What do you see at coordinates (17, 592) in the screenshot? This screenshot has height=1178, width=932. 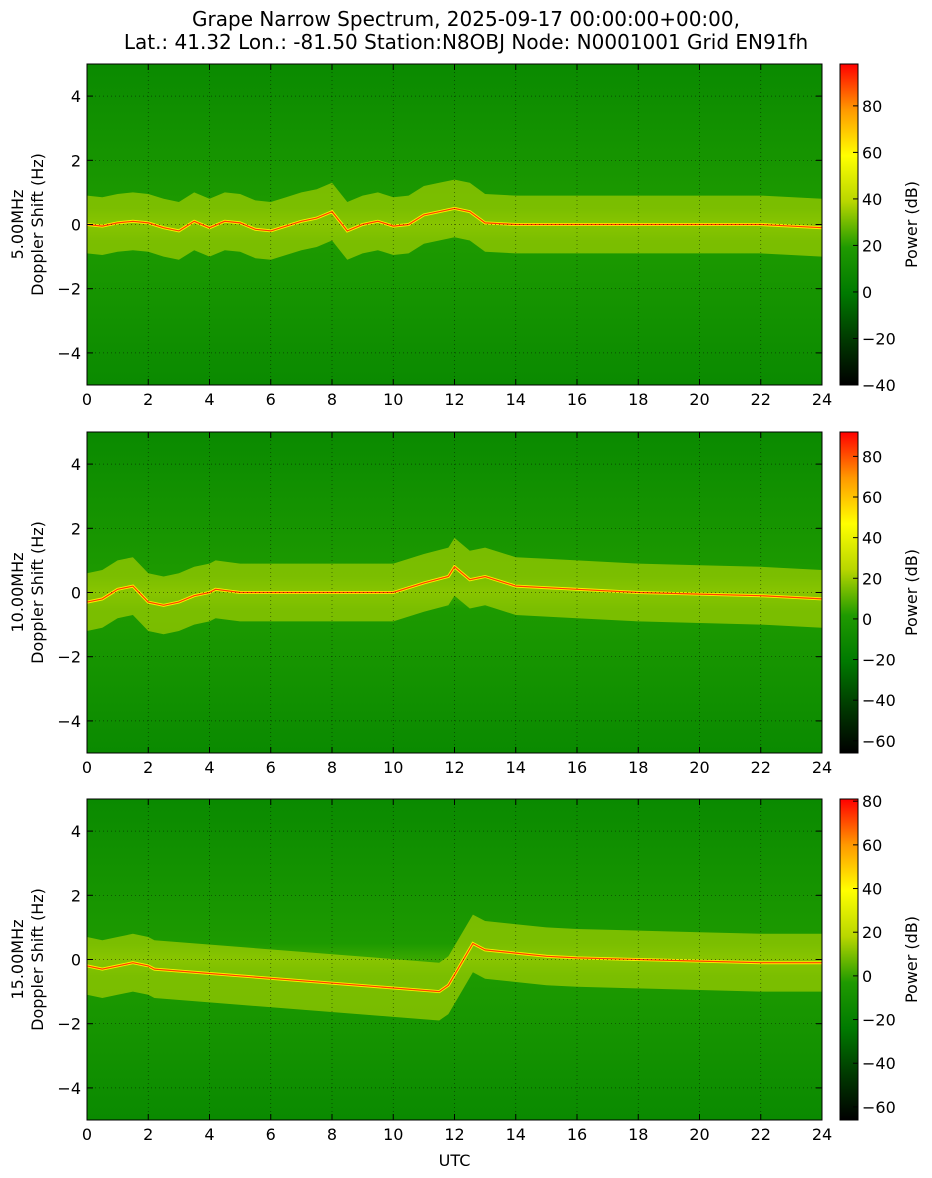 I see `y-axis-label: 10.00MHz` at bounding box center [17, 592].